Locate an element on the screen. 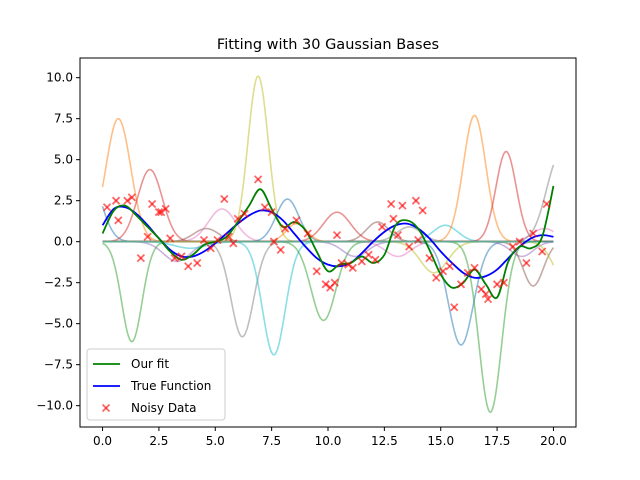  y-tick-label: 2.5 is located at coordinates (63, 201).